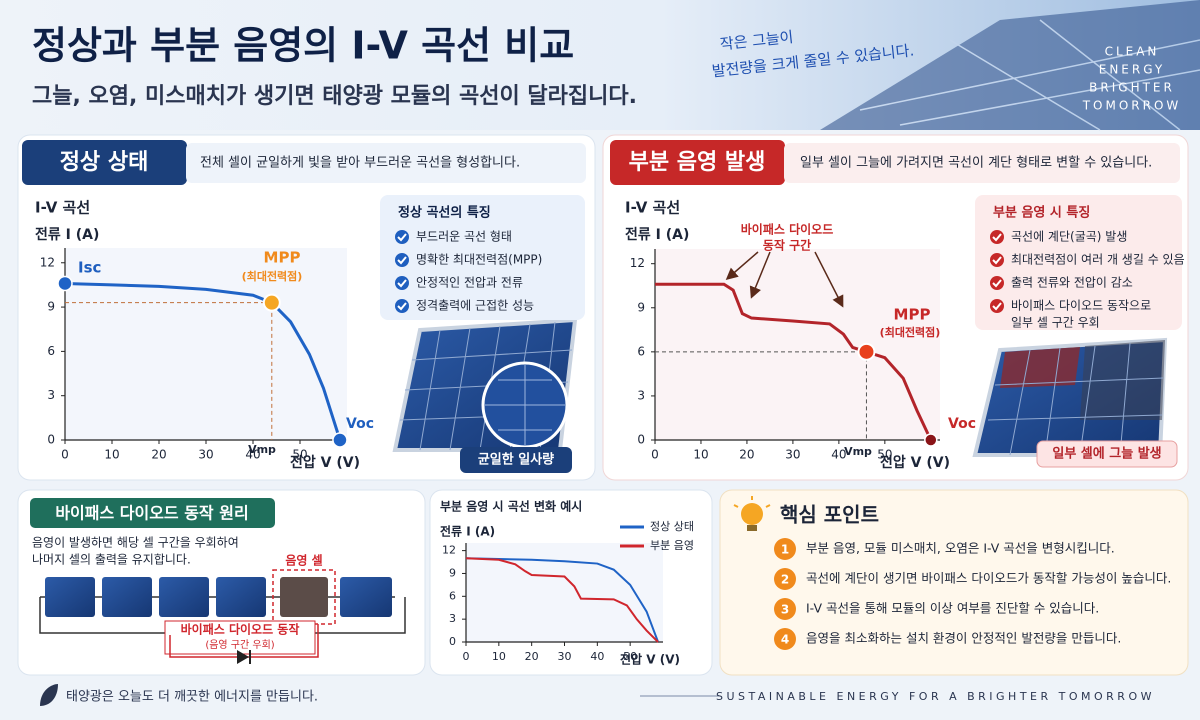  I want to click on header-panels-decor, so click(1010, 65).